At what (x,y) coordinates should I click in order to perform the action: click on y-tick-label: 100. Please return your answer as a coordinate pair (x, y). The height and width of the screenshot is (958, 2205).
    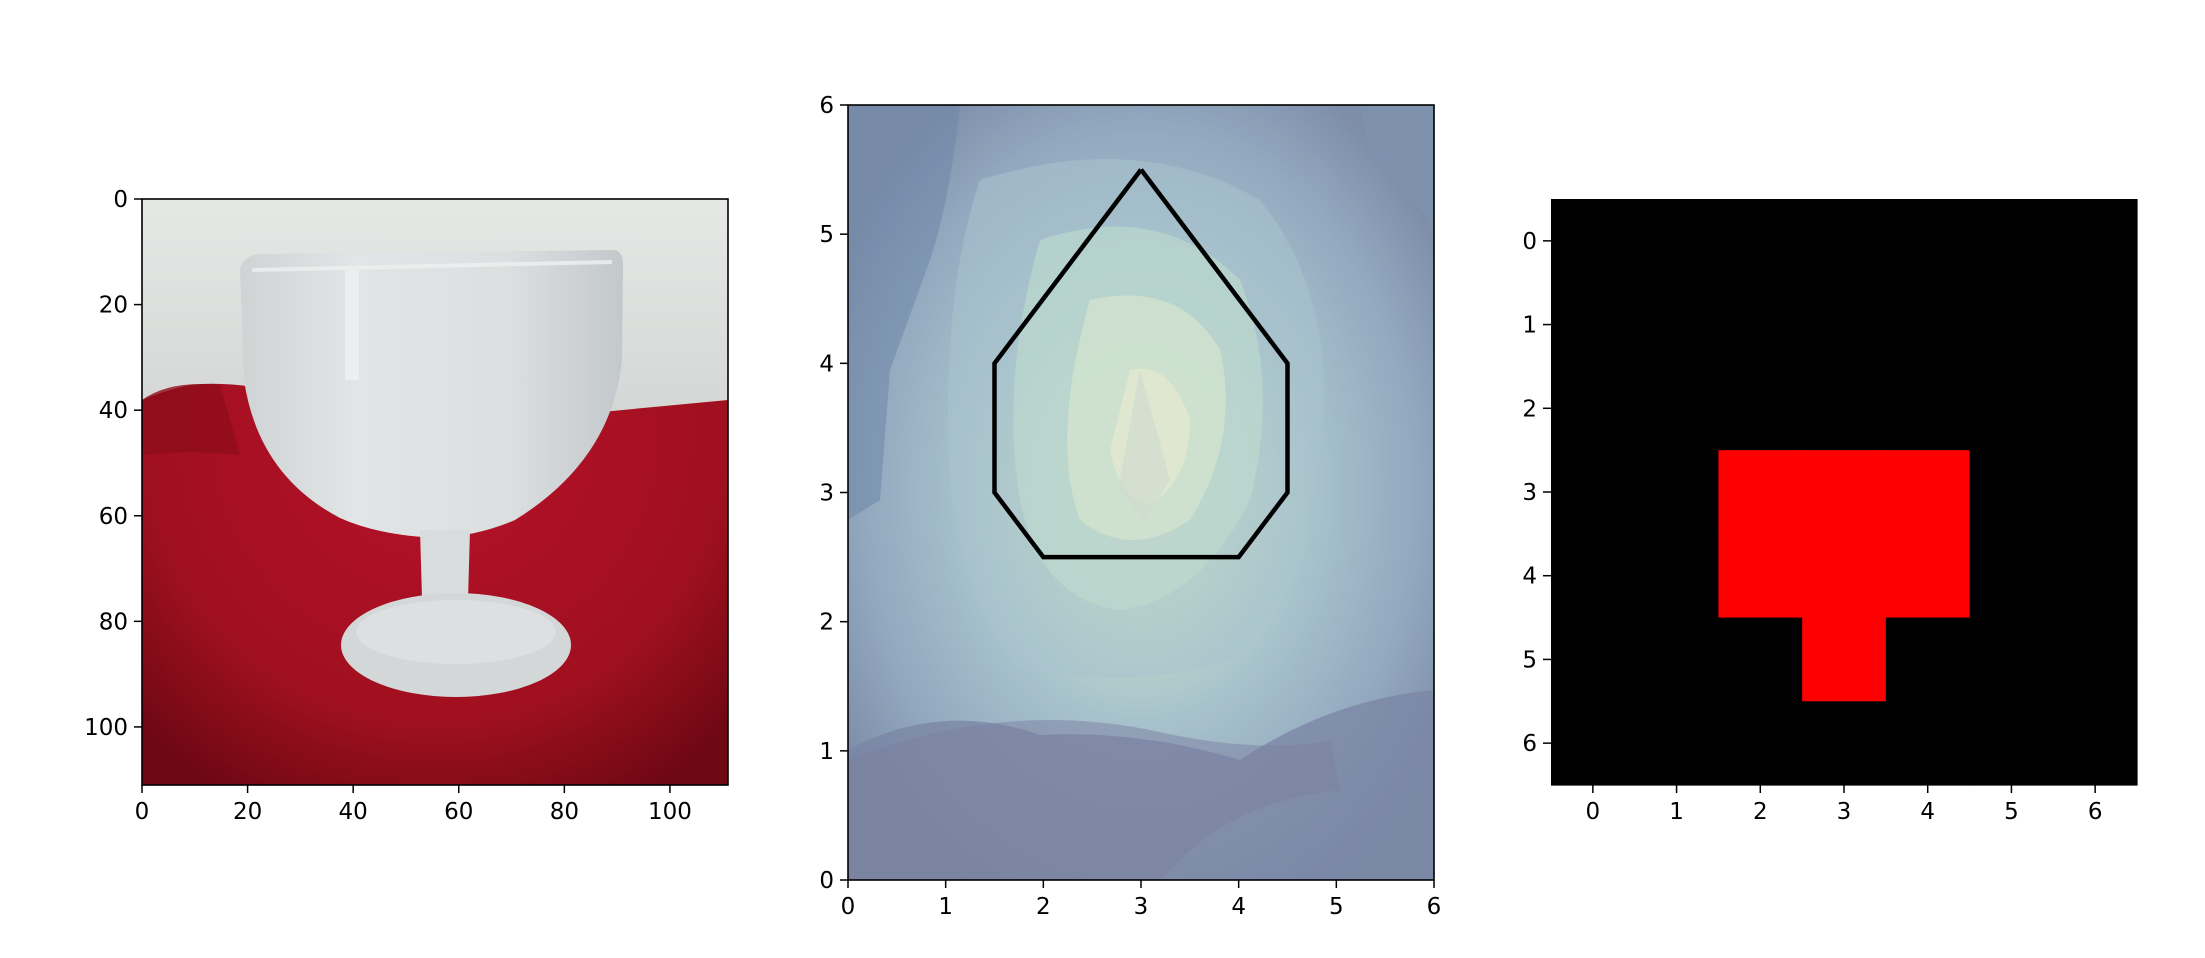
    Looking at the image, I should click on (106, 728).